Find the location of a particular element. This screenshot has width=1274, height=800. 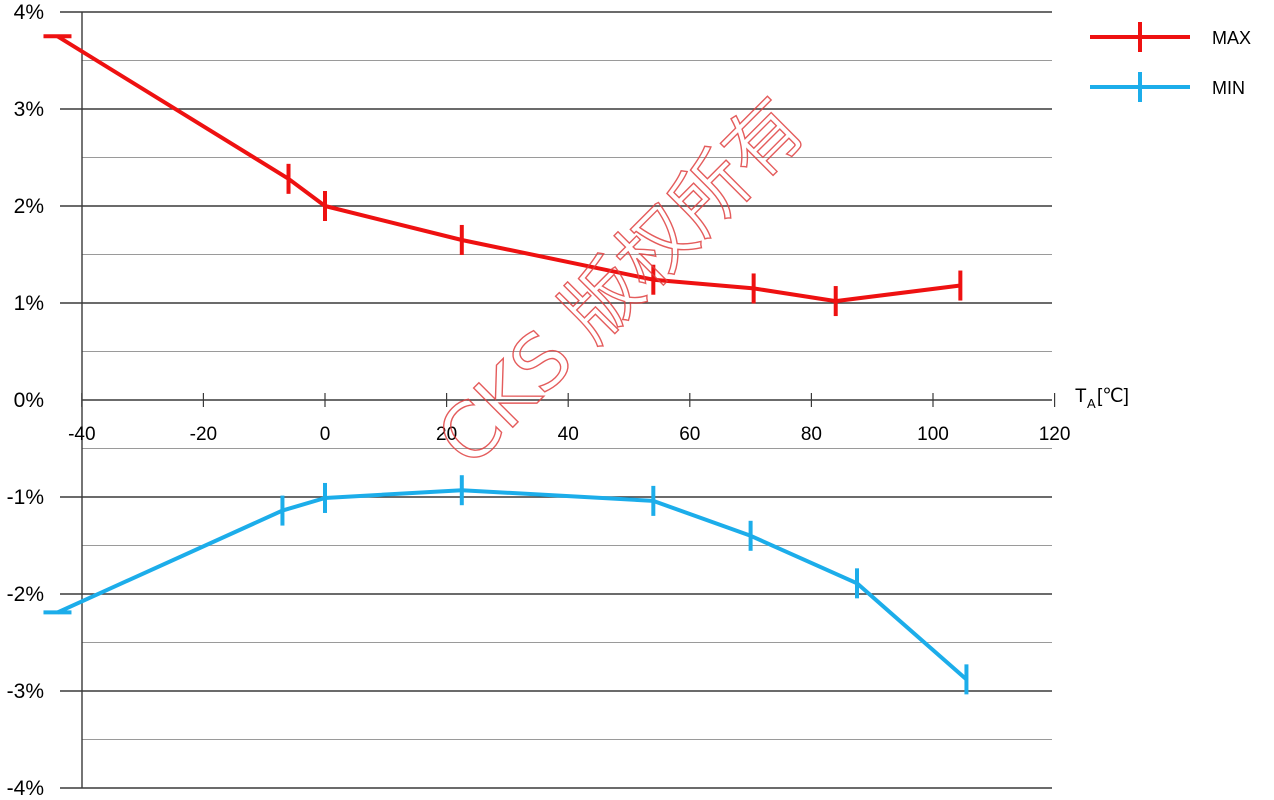

x-tick-label: -20 is located at coordinates (203, 434).